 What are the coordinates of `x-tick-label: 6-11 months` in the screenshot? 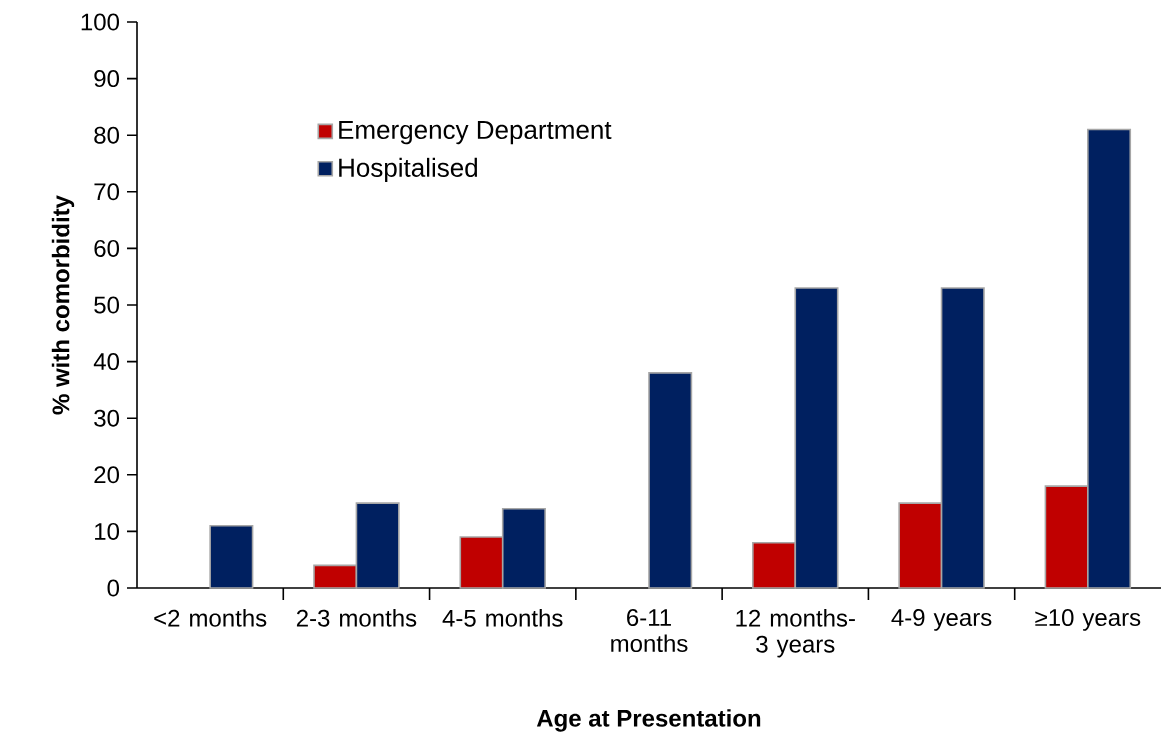 It's located at (649, 631).